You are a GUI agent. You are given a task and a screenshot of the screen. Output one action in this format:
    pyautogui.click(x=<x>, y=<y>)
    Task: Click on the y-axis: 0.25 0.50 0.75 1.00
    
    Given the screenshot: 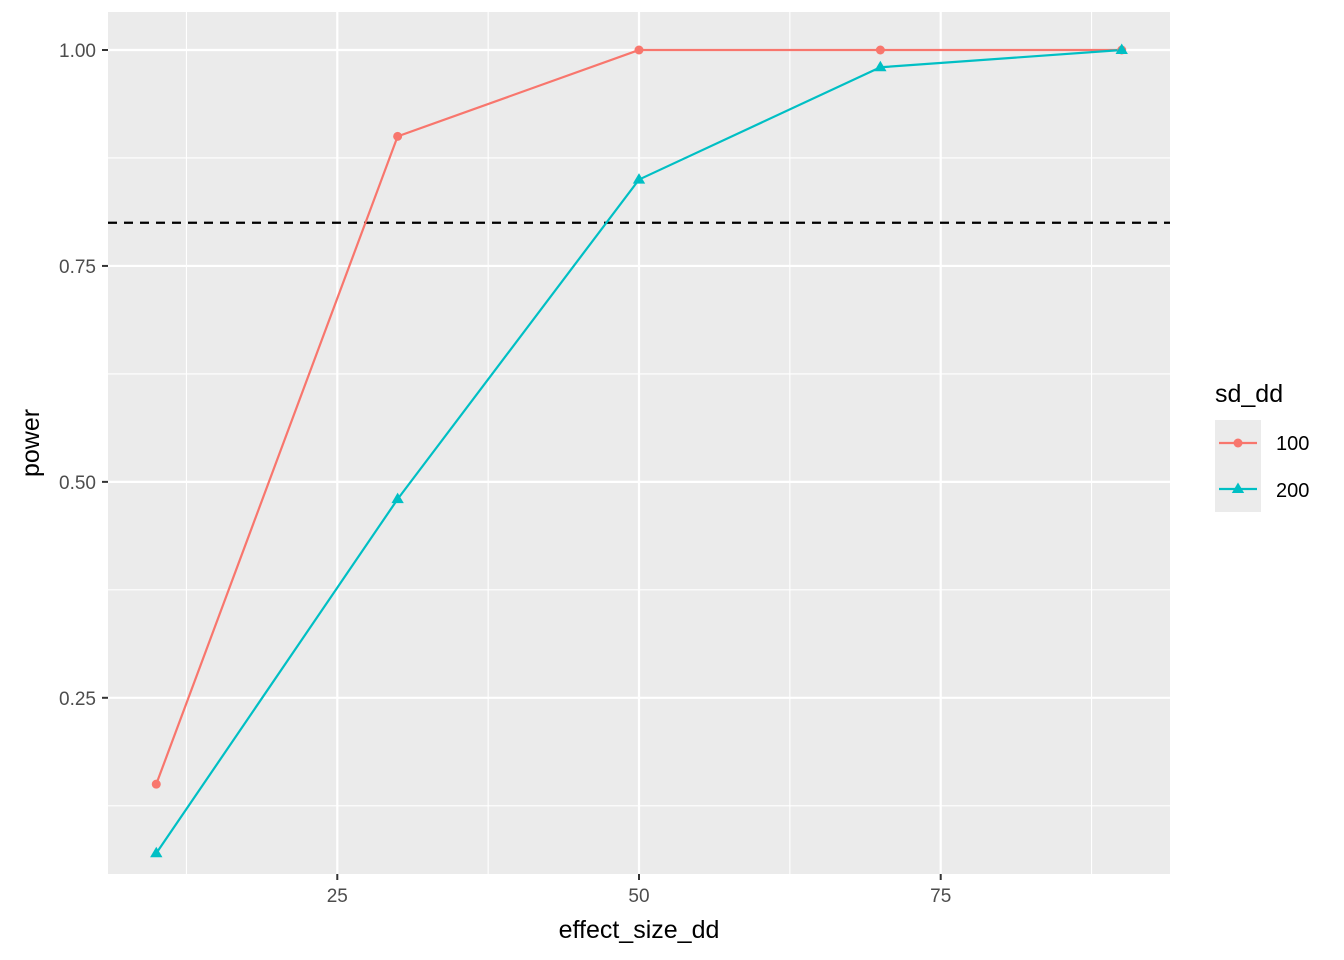 What is the action you would take?
    pyautogui.click(x=83, y=375)
    